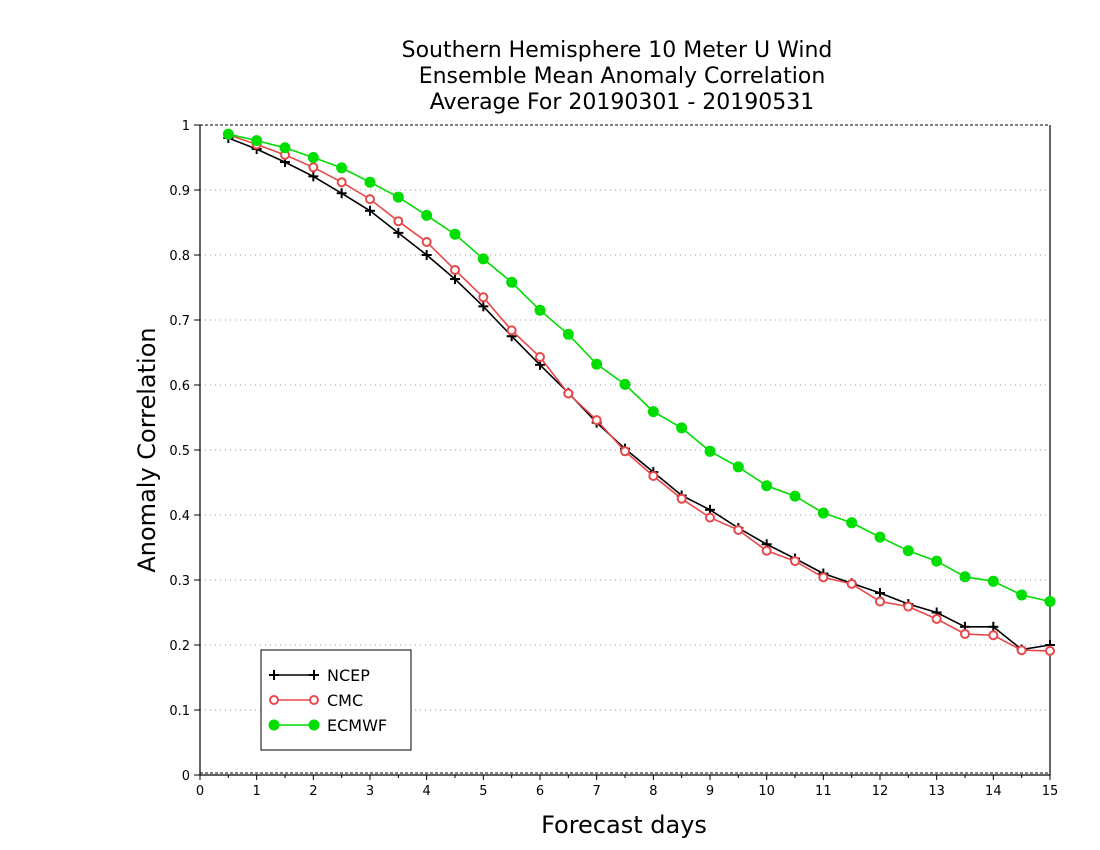 The image size is (1100, 850). I want to click on x-tick-label: 1, so click(257, 791).